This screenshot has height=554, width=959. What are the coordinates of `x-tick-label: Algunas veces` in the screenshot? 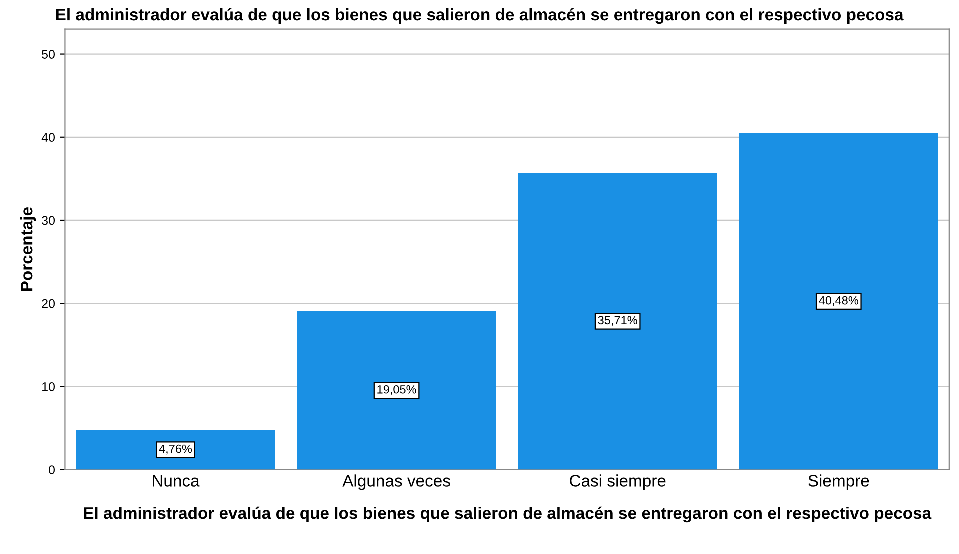 It's located at (396, 482).